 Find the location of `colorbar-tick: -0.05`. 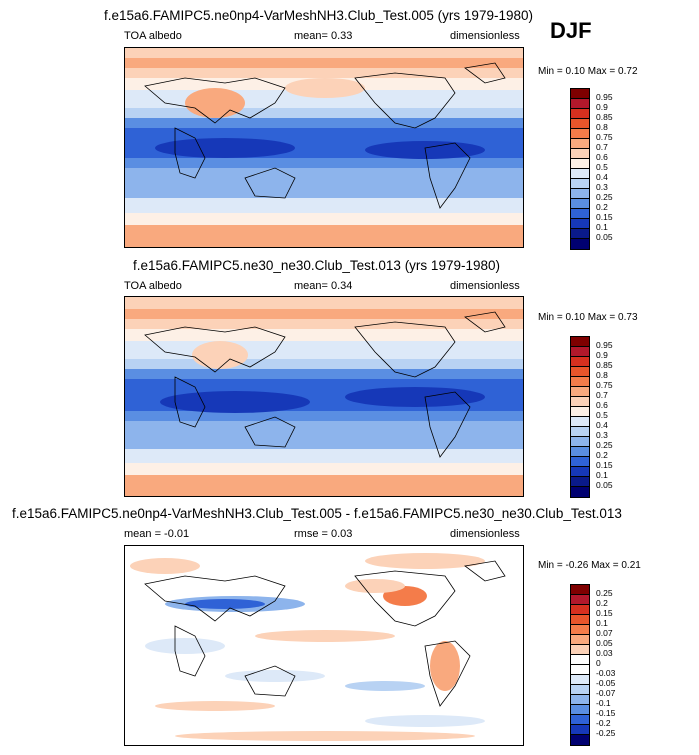

colorbar-tick: -0.05 is located at coordinates (606, 683).